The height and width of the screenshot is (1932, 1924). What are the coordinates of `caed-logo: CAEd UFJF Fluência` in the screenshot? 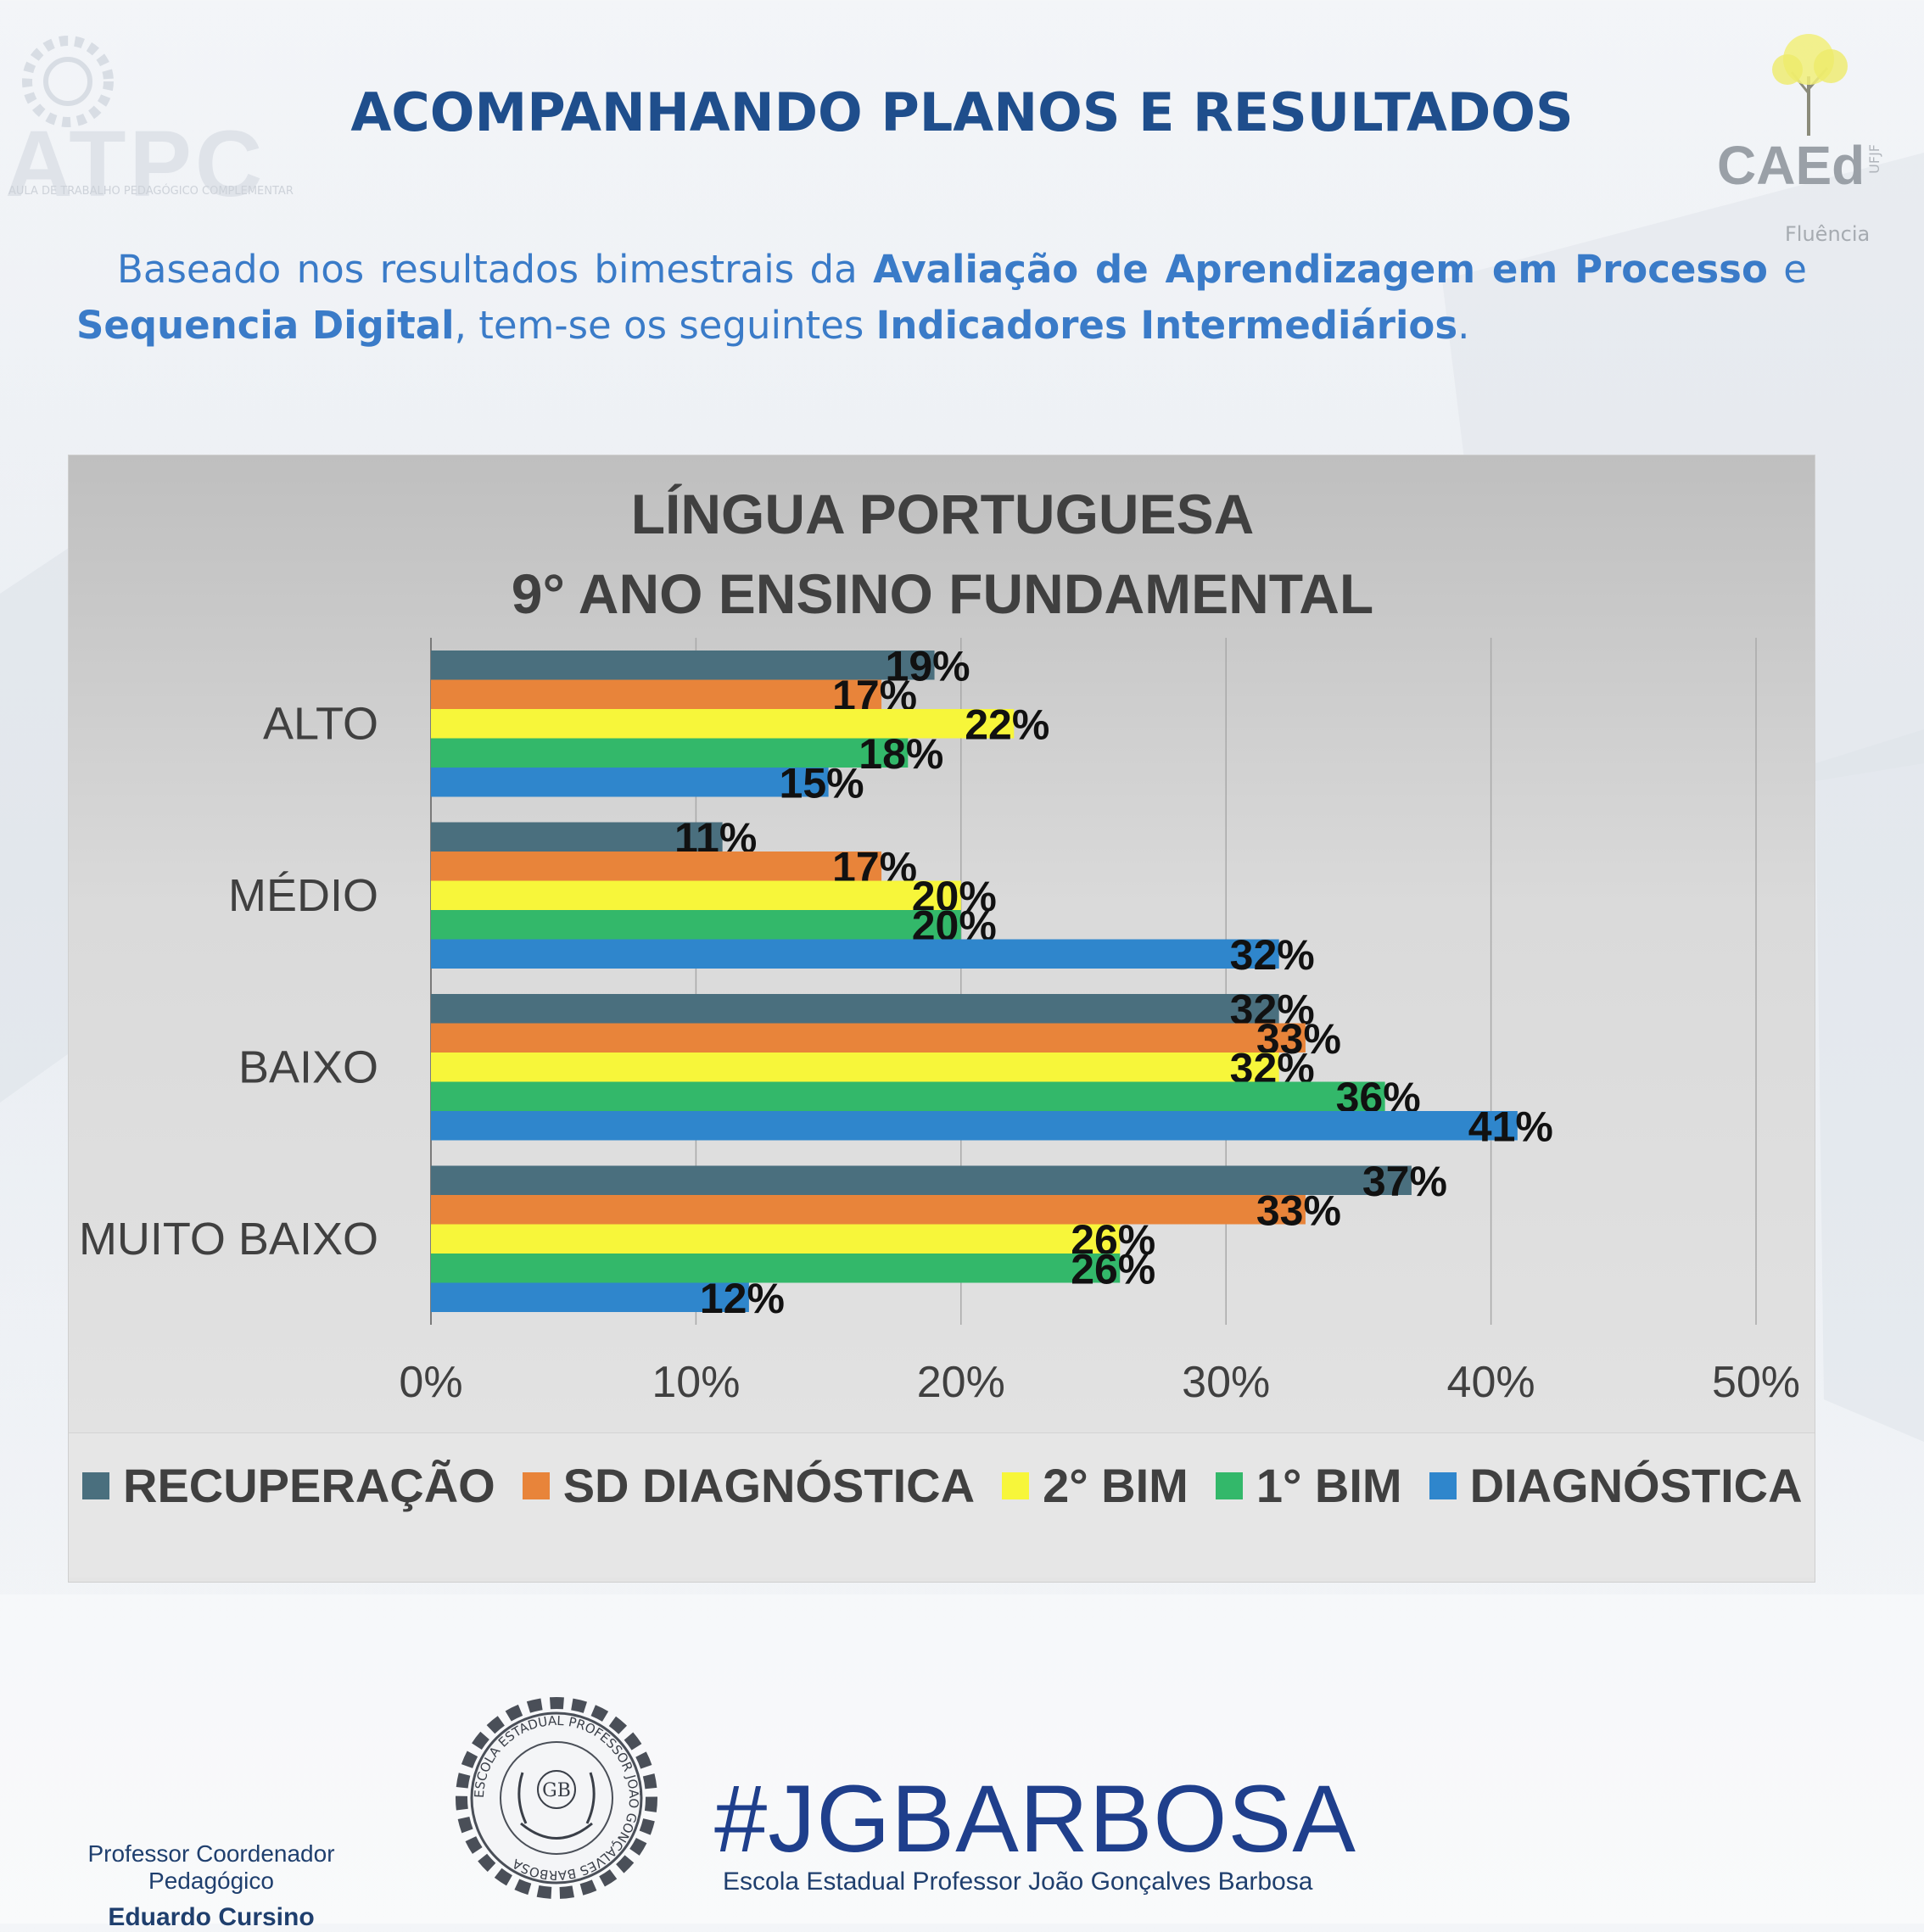 It's located at (1811, 136).